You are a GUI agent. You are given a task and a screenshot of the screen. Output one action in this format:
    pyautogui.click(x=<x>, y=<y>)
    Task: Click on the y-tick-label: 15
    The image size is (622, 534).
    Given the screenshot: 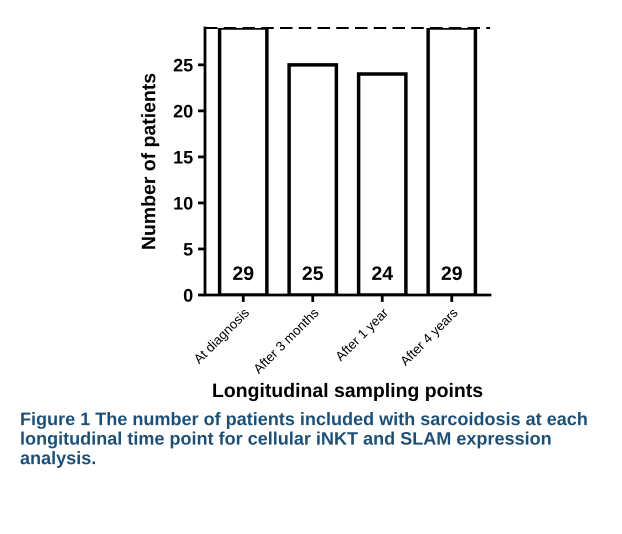 What is the action you would take?
    pyautogui.click(x=183, y=157)
    